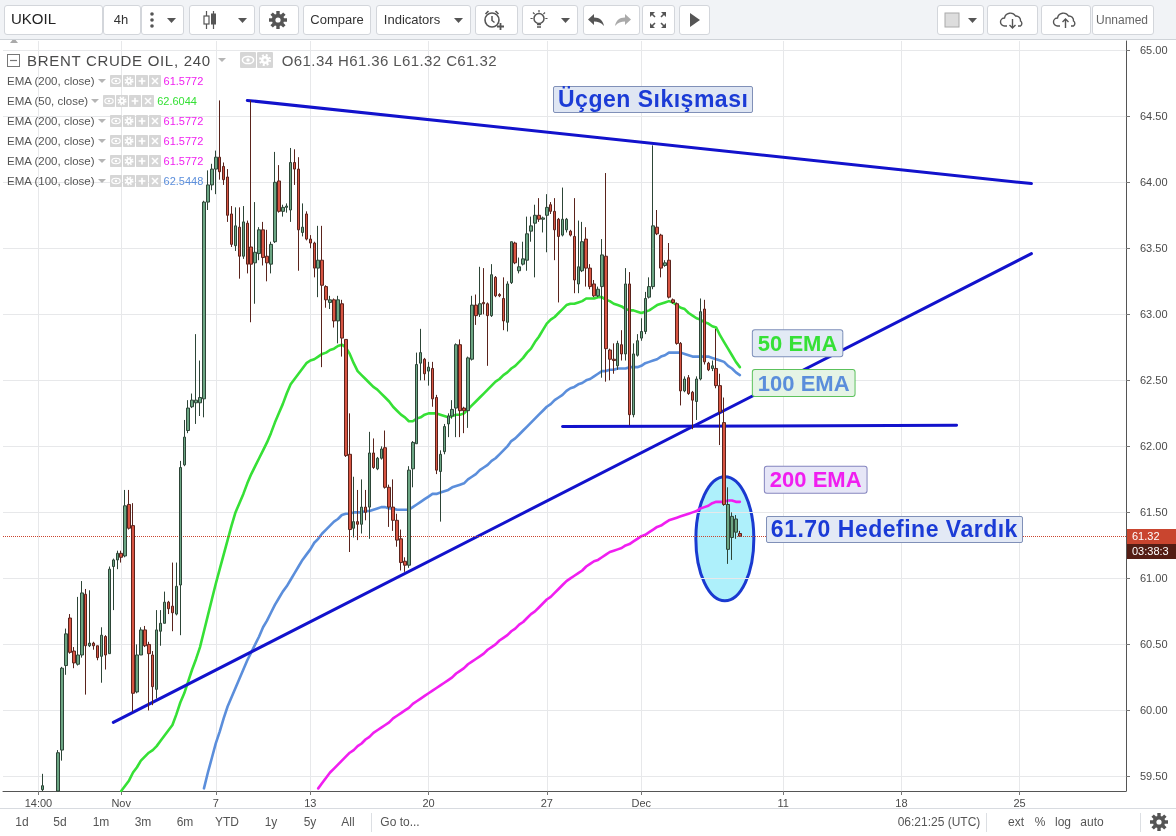 Image resolution: width=1176 pixels, height=836 pixels. I want to click on text: Compare, so click(337, 20).